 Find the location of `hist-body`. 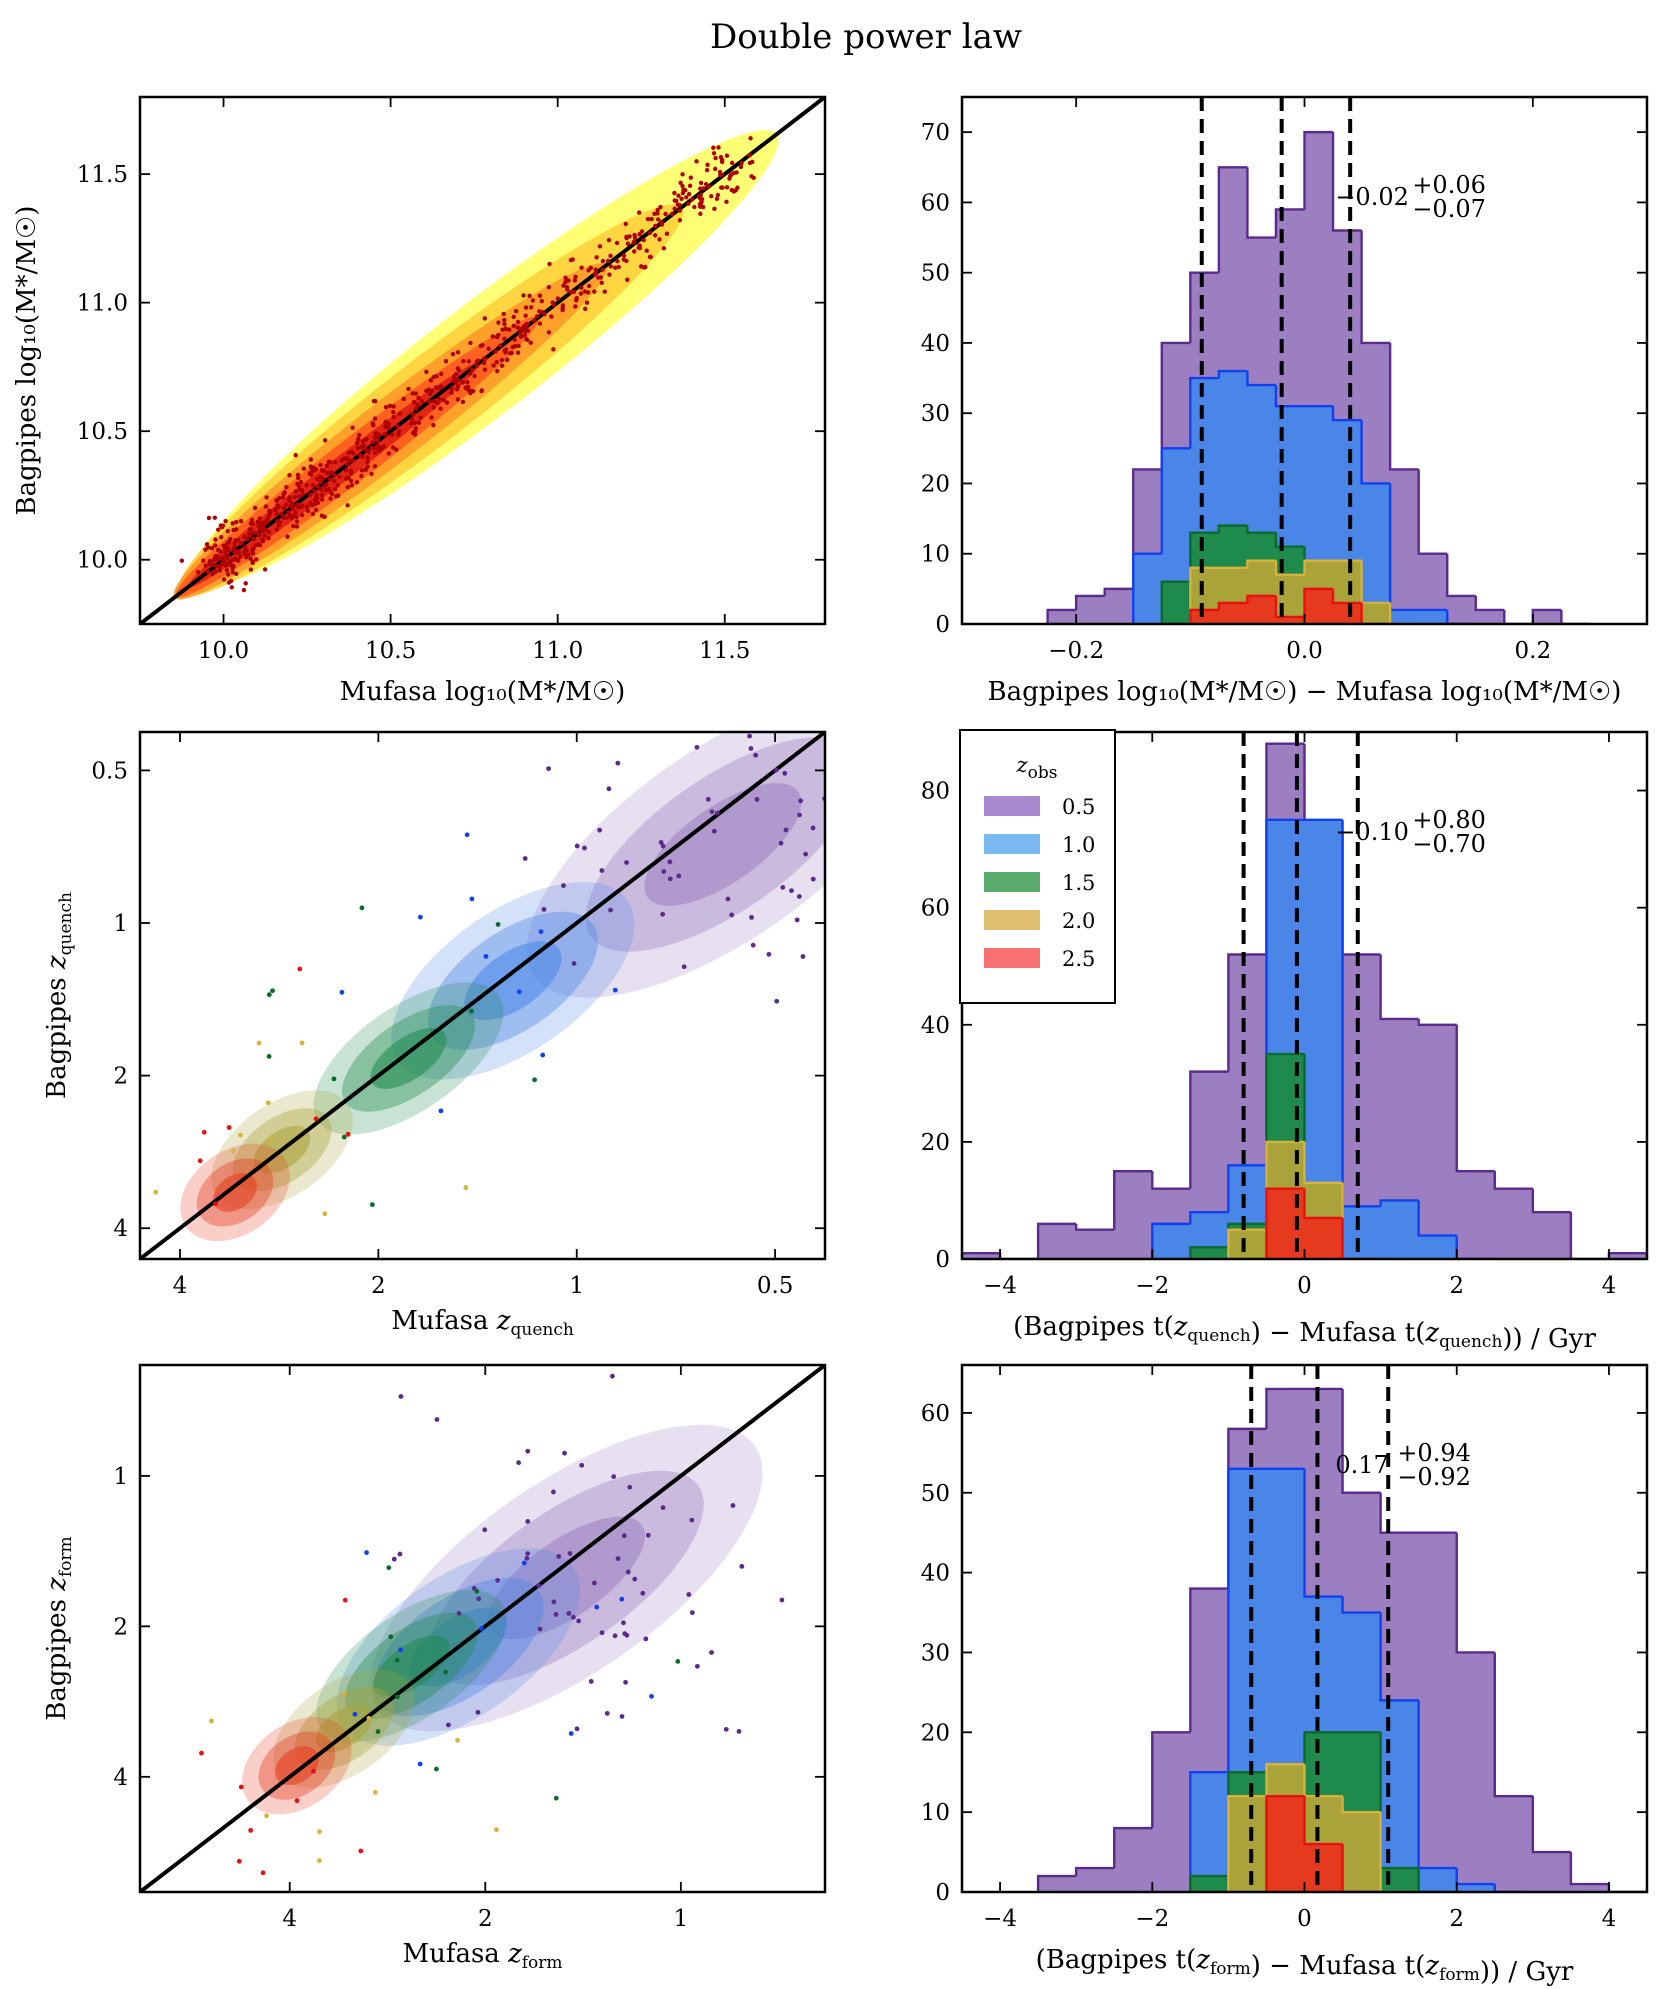

hist-body is located at coordinates (1341, 1628).